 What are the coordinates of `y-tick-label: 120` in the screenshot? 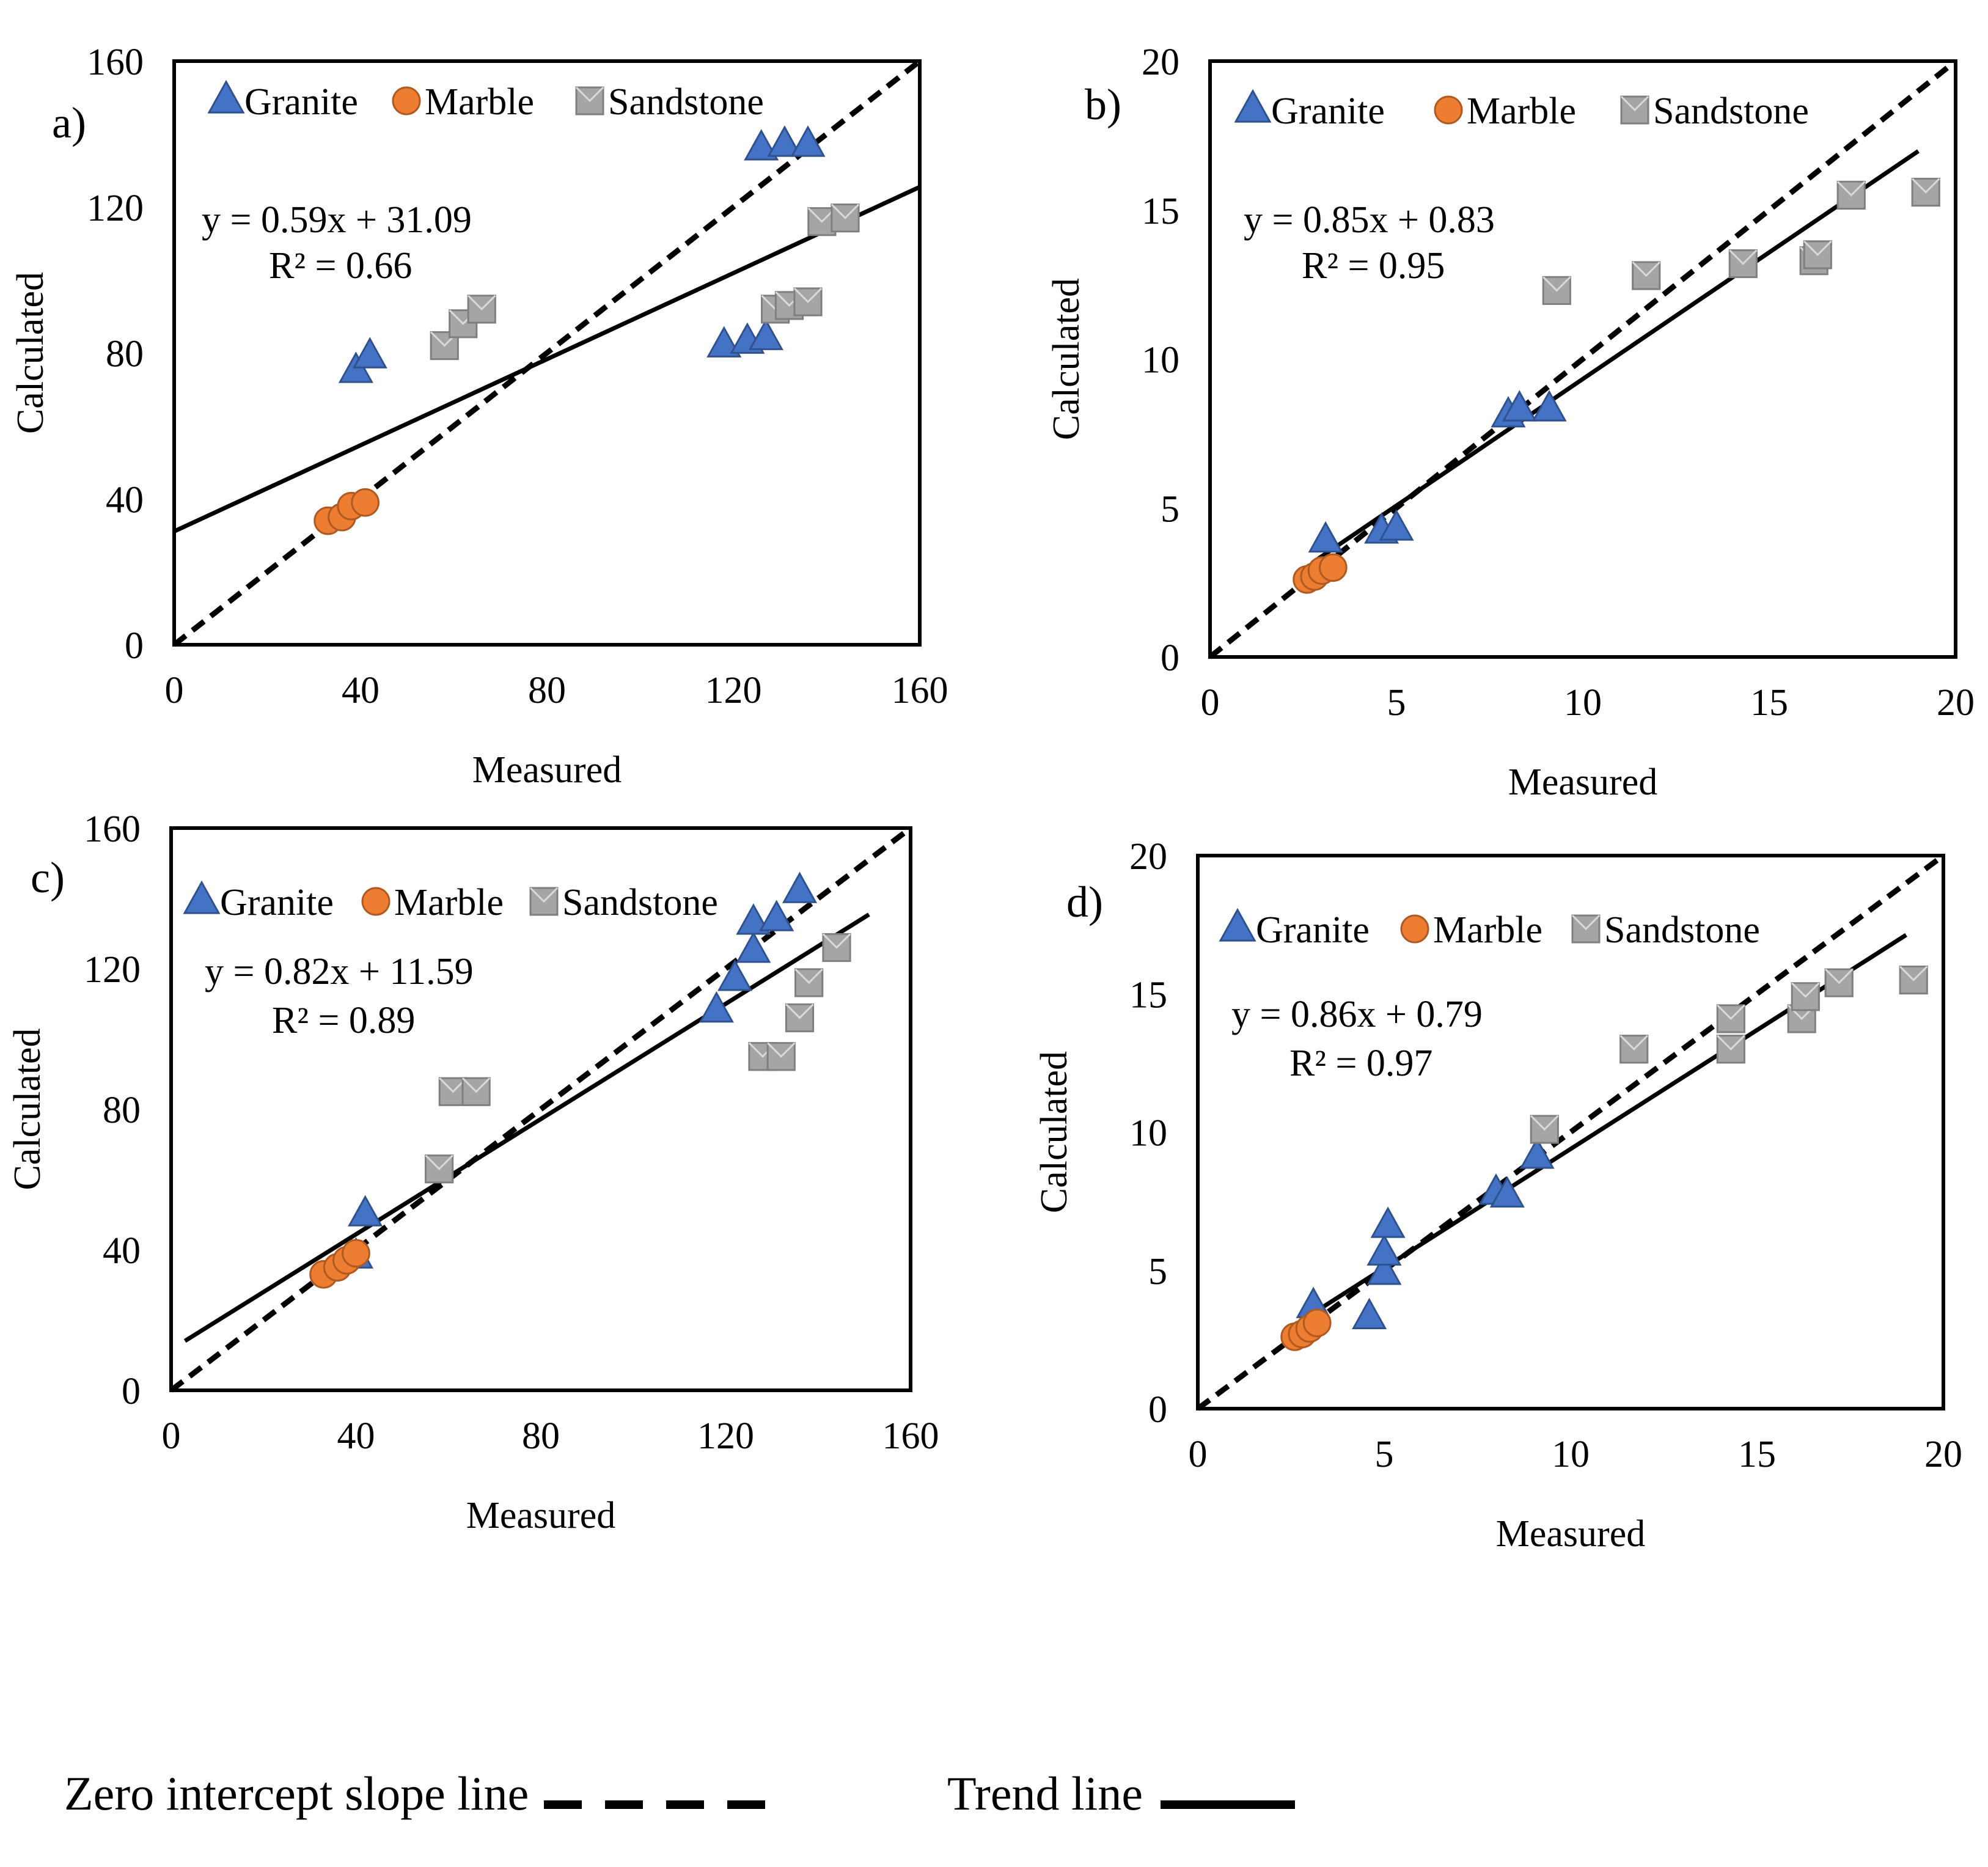 It's located at (112, 970).